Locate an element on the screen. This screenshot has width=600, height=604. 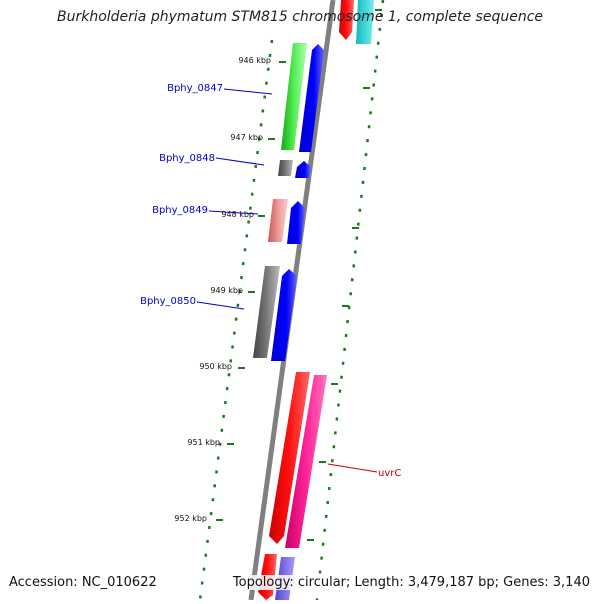
tick-label-948: 948 kbp is located at coordinates (237, 214).